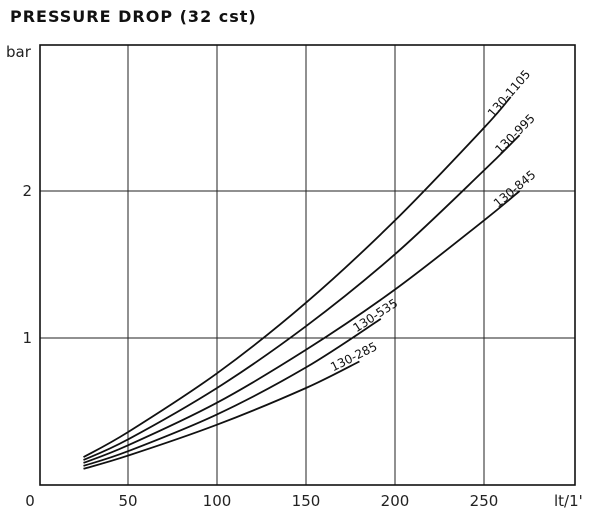 The height and width of the screenshot is (522, 600). Describe the element at coordinates (133, 16) in the screenshot. I see `chart-title: PRESSURE DROP (32 cst)` at that location.